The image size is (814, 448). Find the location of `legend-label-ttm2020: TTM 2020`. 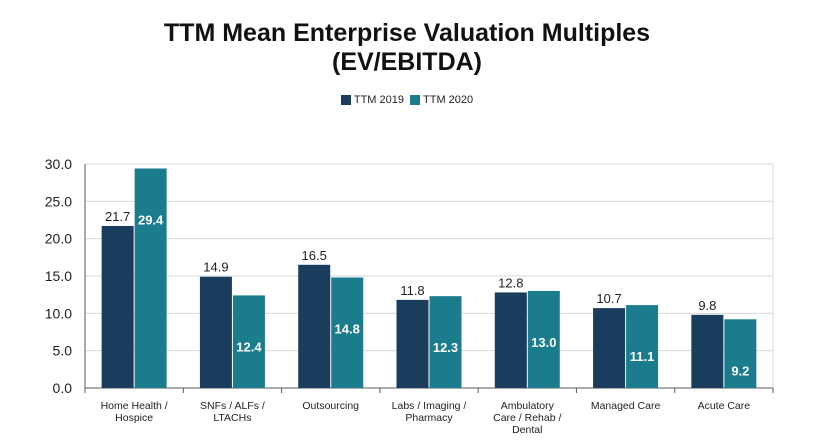

legend-label-ttm2020: TTM 2020 is located at coordinates (448, 100).